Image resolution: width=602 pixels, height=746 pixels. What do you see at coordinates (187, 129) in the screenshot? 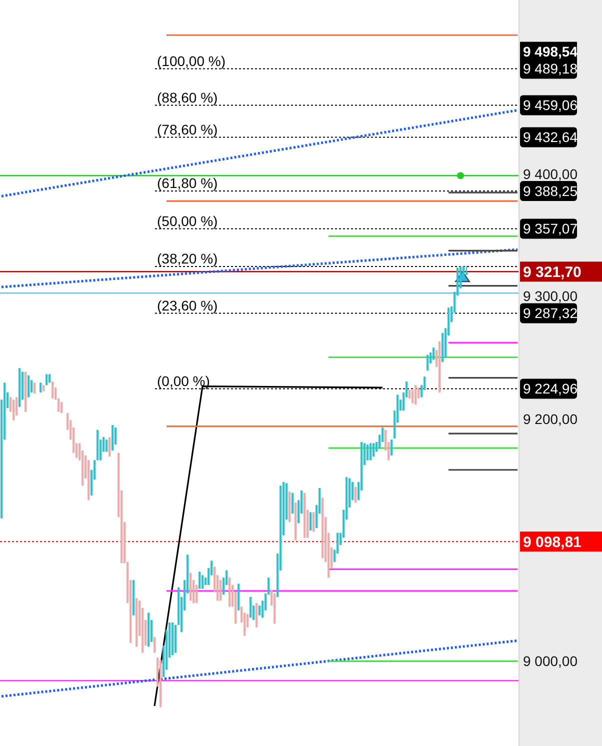
I see `annotation: (78,60 %)` at bounding box center [187, 129].